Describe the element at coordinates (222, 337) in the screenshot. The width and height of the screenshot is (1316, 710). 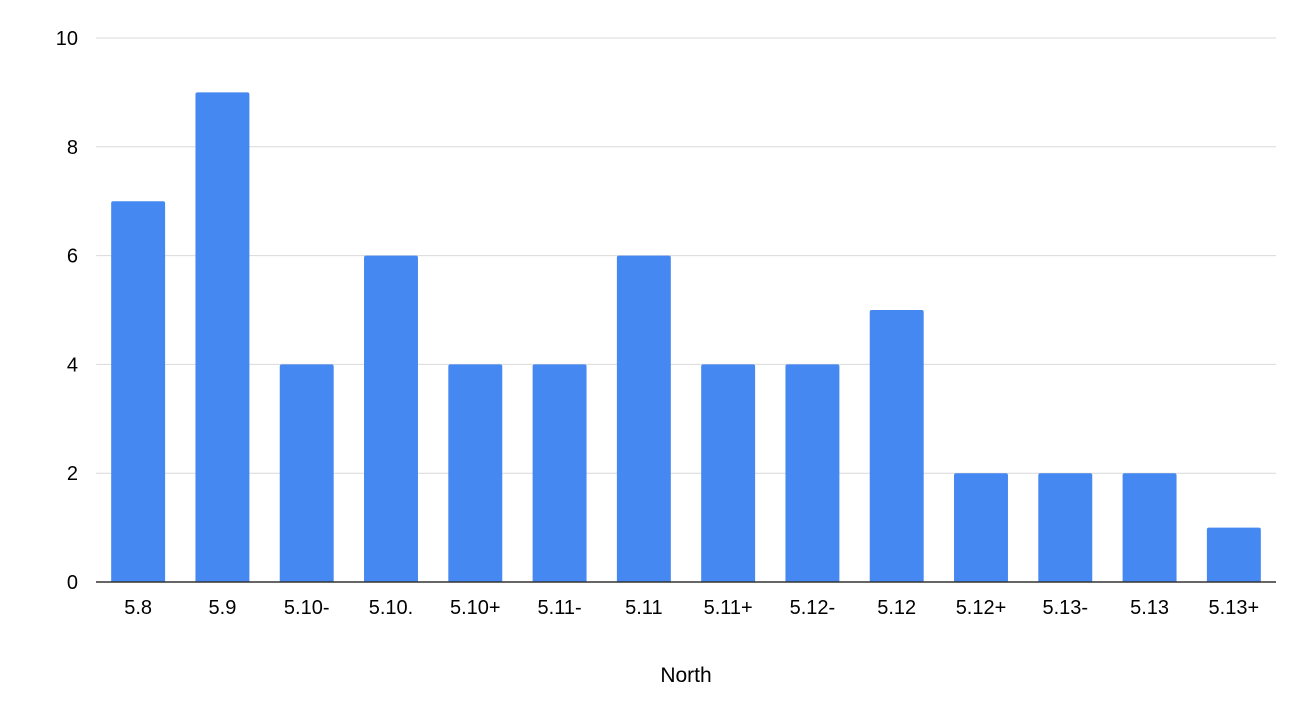
I see `bar-5.9` at that location.